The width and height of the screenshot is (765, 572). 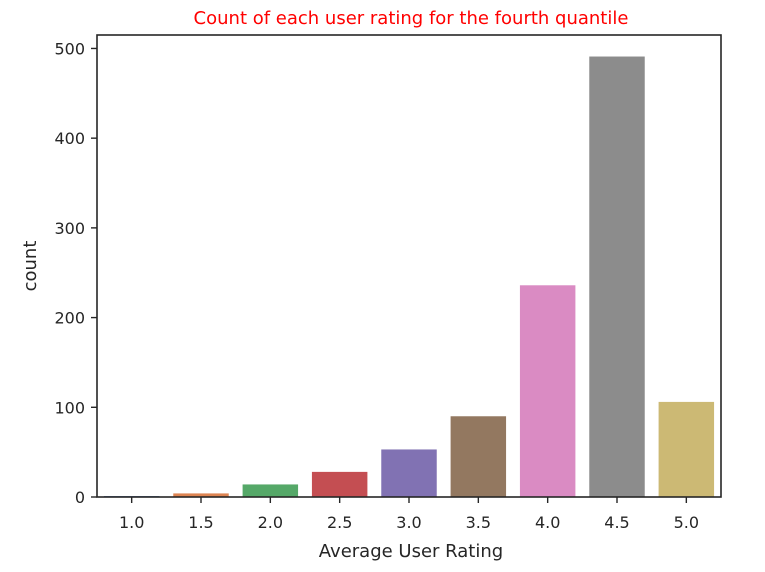 I want to click on x-tick-label: 3.5, so click(x=478, y=522).